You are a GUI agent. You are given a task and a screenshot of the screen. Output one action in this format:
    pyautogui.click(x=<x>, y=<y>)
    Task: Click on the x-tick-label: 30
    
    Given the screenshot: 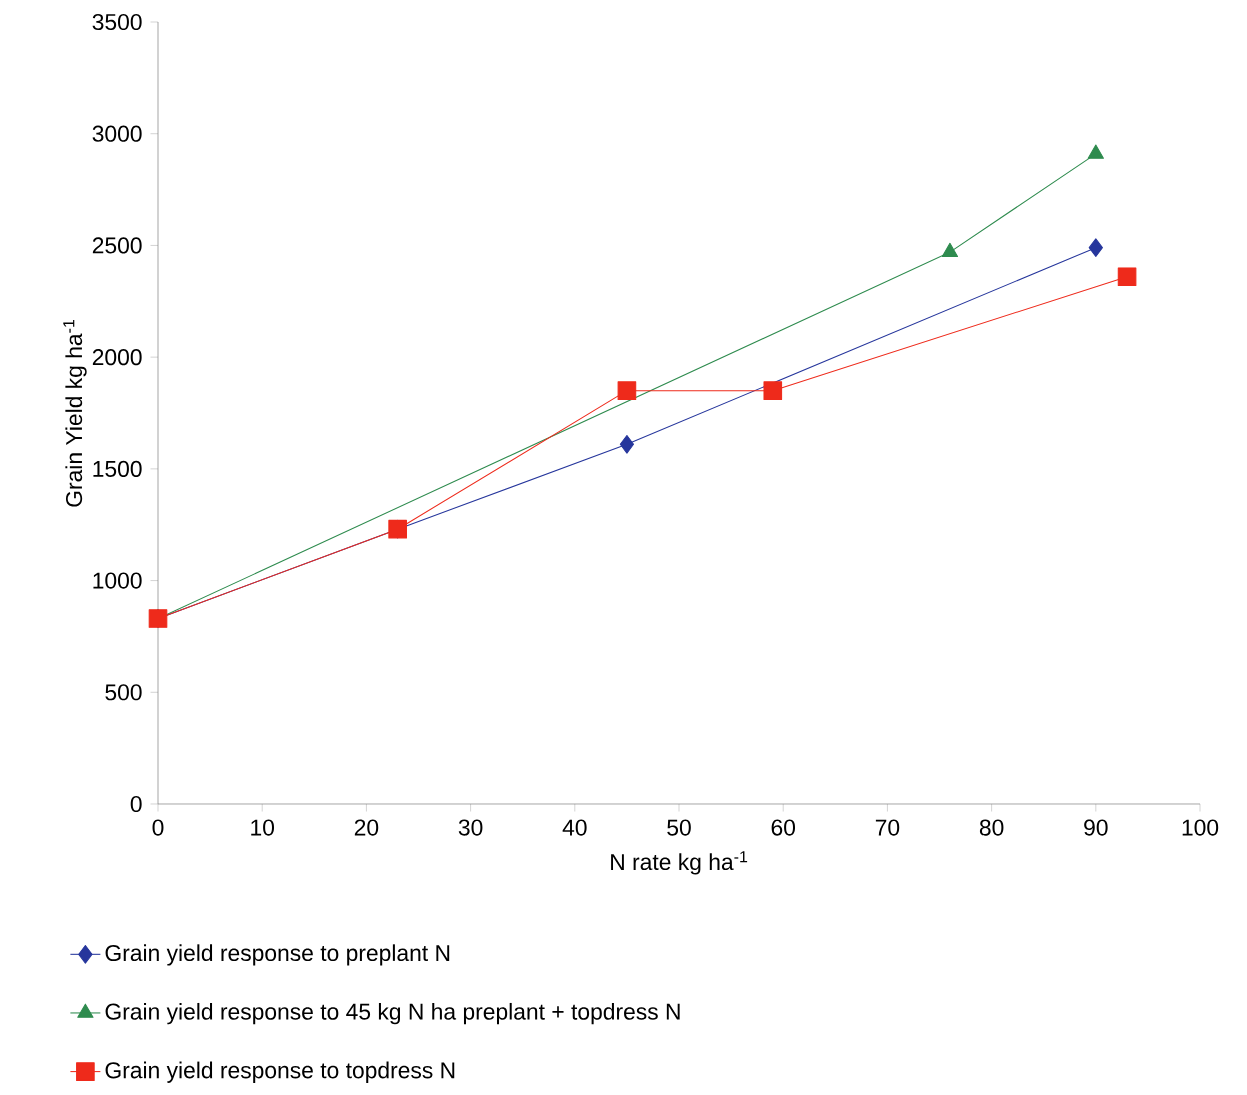 What is the action you would take?
    pyautogui.click(x=470, y=827)
    